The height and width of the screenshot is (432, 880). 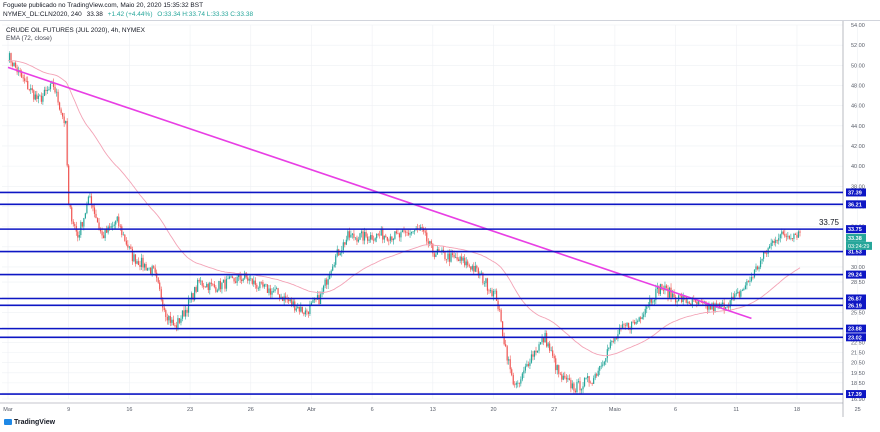 What do you see at coordinates (855, 230) in the screenshot?
I see `level-tag-label: 33.75` at bounding box center [855, 230].